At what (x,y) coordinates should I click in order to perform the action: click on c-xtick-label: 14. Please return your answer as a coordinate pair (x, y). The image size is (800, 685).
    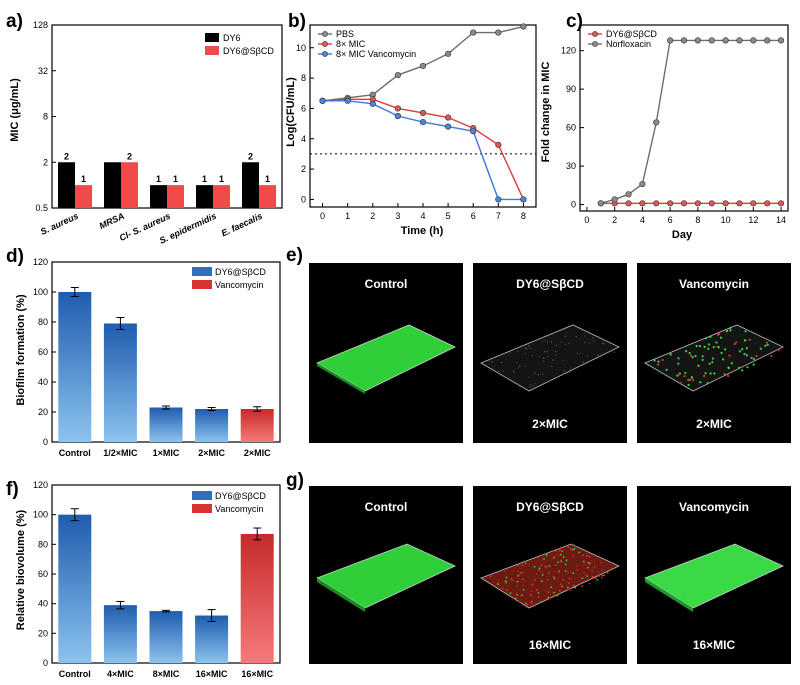
    Looking at the image, I should click on (781, 220).